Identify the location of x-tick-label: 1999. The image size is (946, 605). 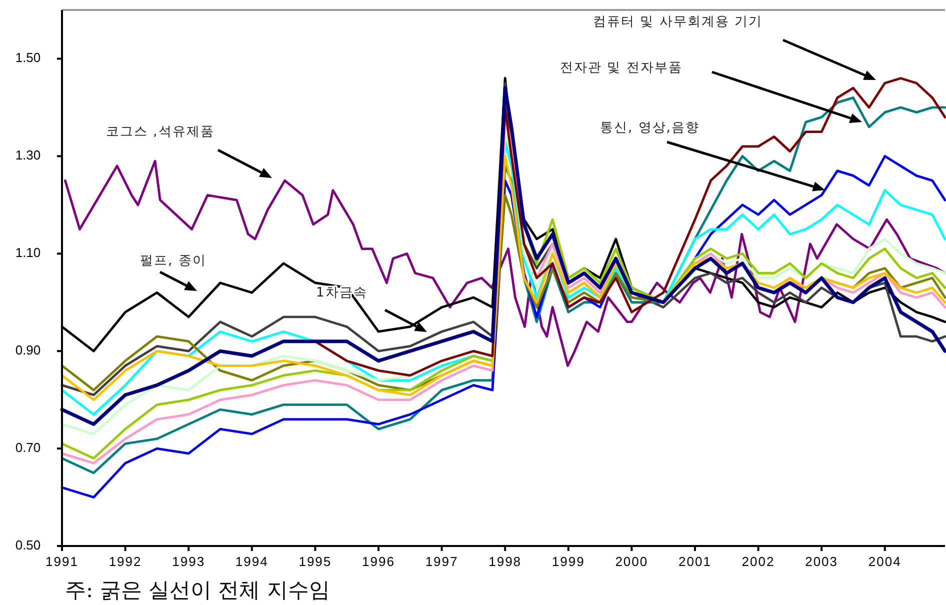
(568, 561).